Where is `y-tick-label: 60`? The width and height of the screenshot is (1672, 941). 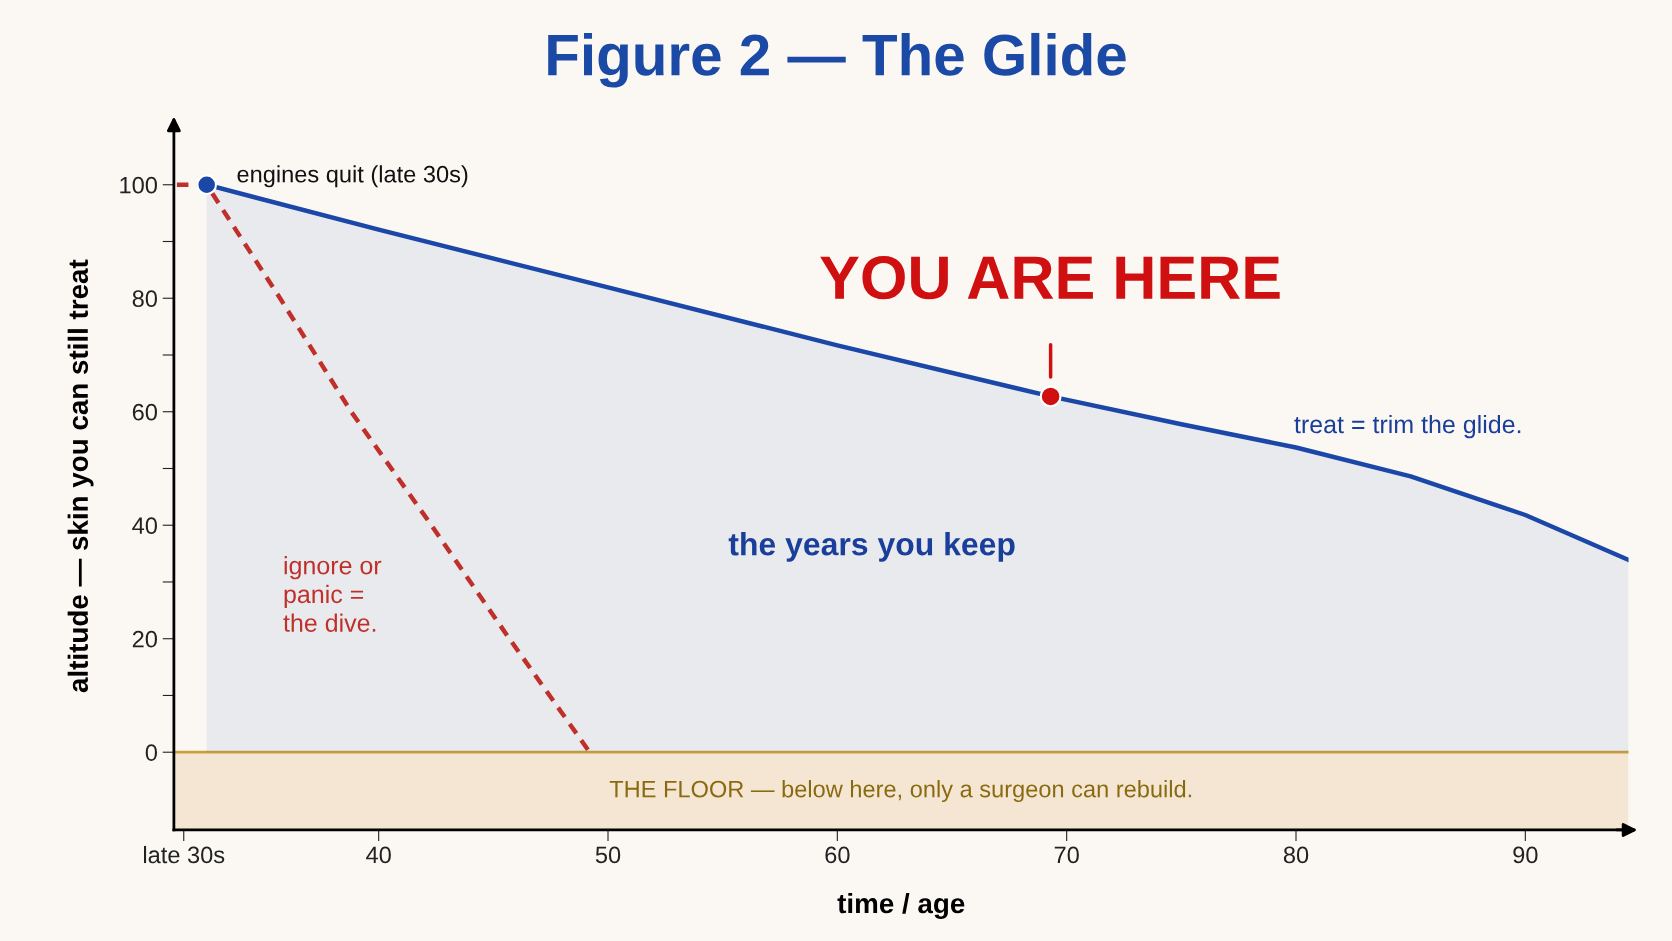
y-tick-label: 60 is located at coordinates (144, 412).